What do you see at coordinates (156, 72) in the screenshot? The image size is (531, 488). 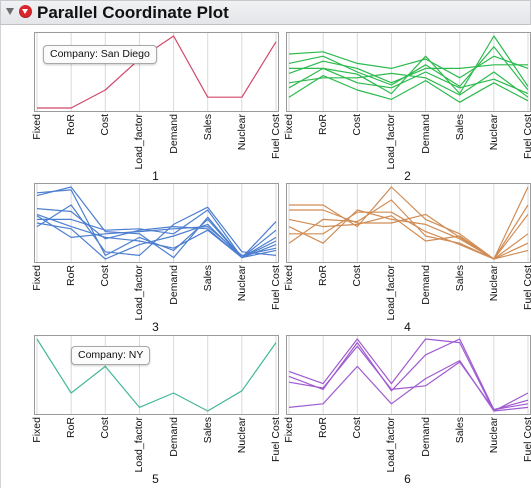 I see `cluster-plot-1: Company: San Diego` at bounding box center [156, 72].